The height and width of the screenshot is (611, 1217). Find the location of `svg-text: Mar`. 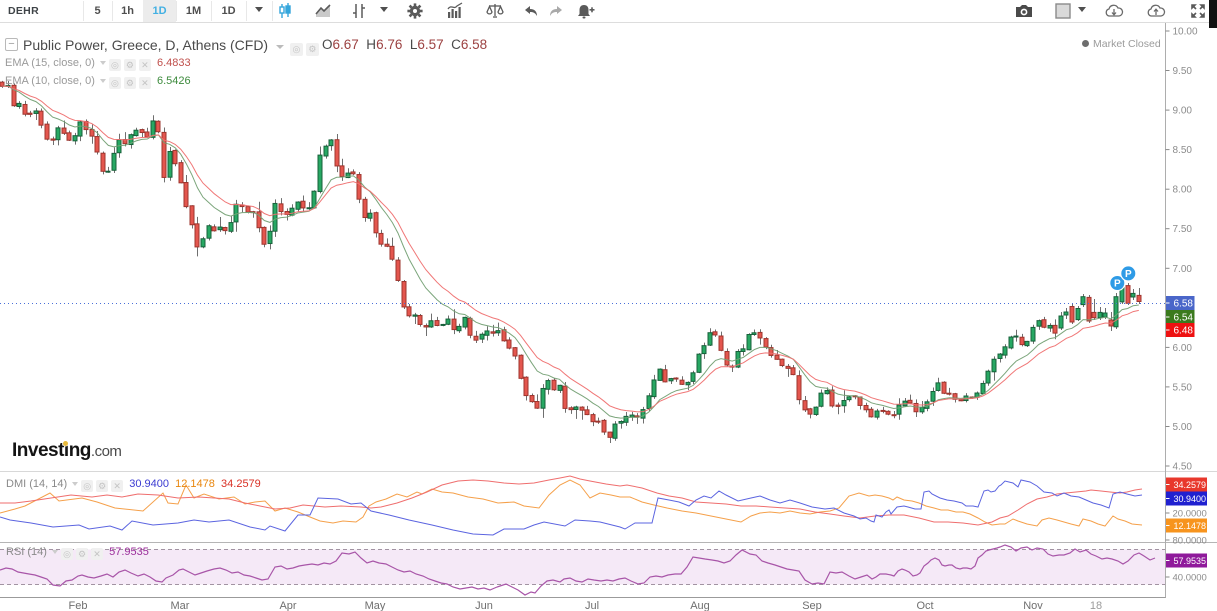

svg-text: Mar is located at coordinates (180, 605).